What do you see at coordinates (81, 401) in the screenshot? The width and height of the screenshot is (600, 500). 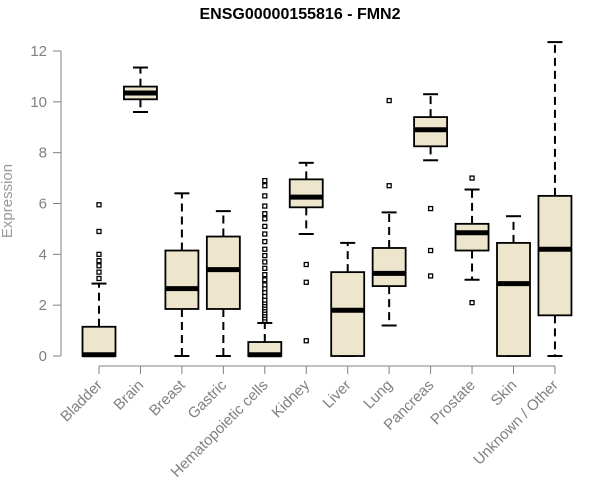 I see `x-tick-label: Bladder` at bounding box center [81, 401].